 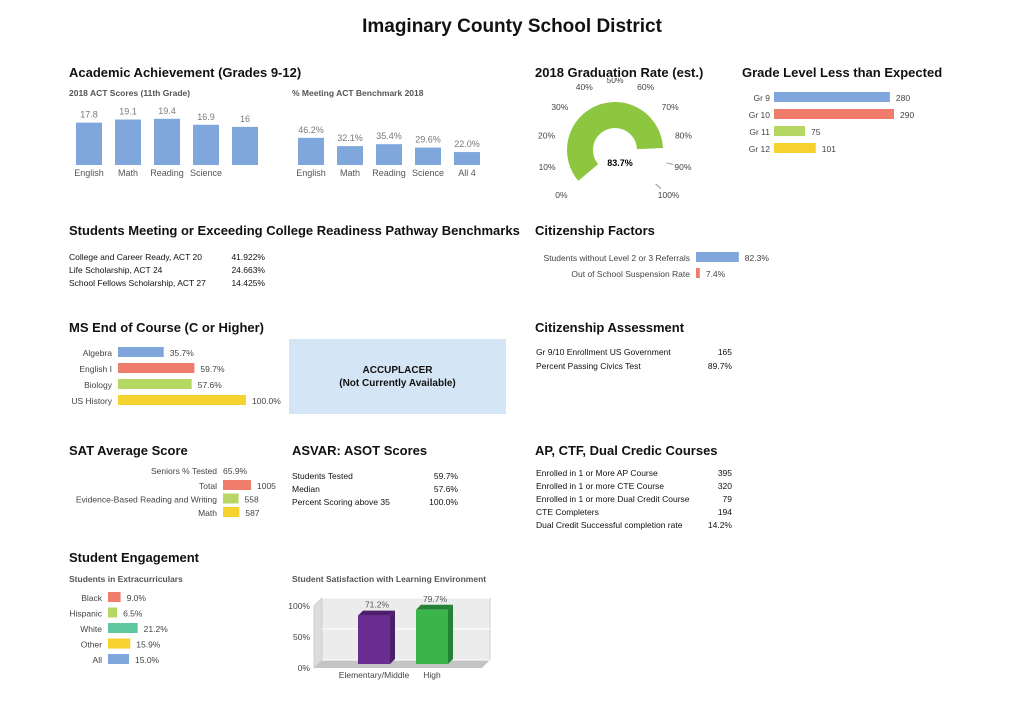 I want to click on data-label: 19.4, so click(x=167, y=111).